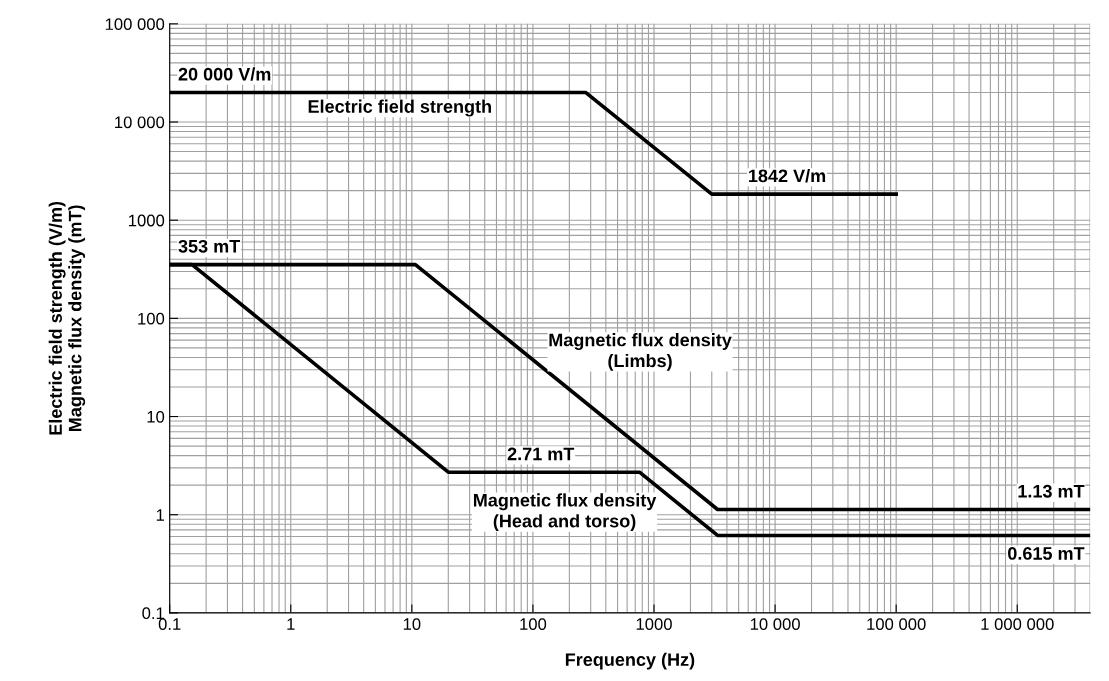  Describe the element at coordinates (1046, 553) in the screenshot. I see `annotation: 0.615 mT` at that location.